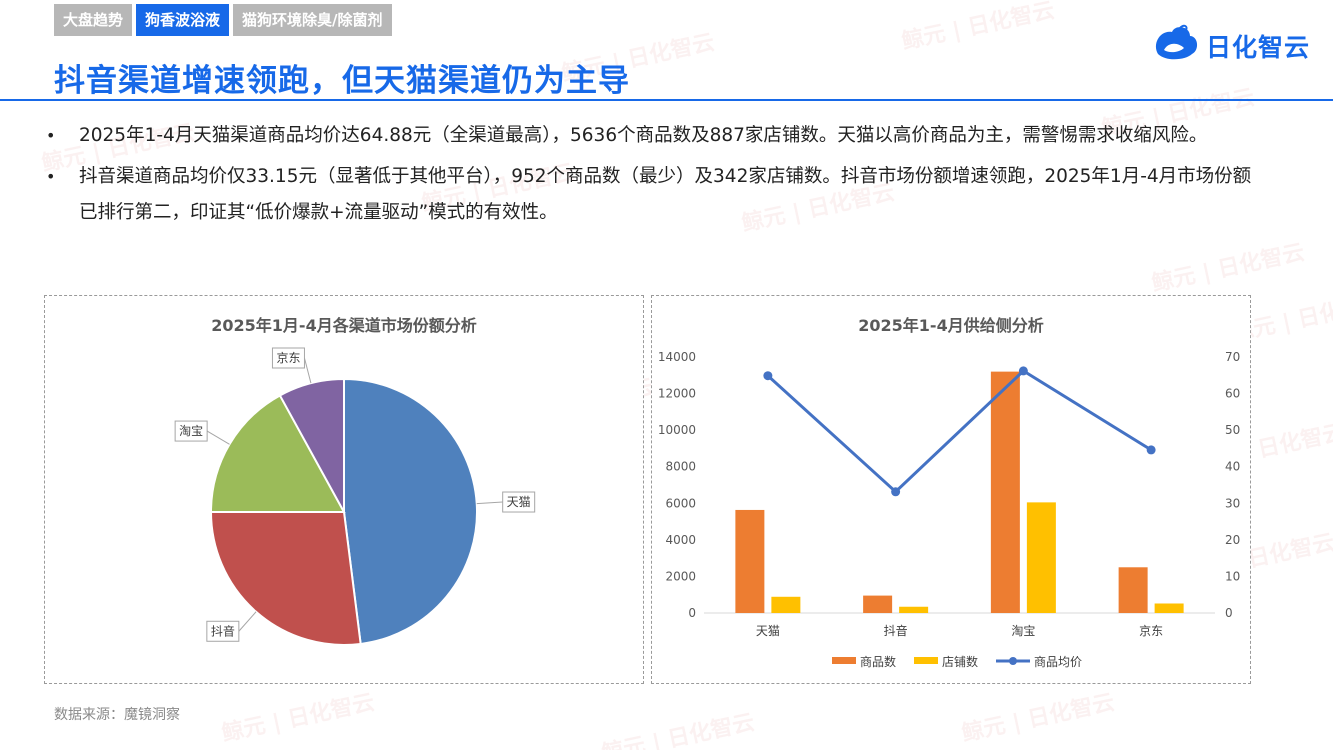  I want to click on pie-slice-label: 淘宝, so click(191, 431).